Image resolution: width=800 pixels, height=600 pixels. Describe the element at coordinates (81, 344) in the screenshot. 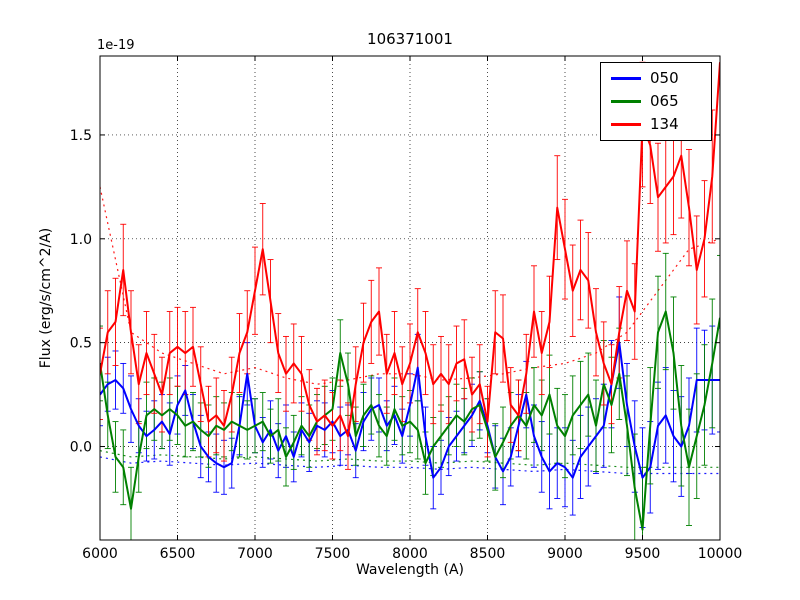

I see `y-tick-label: 0.5` at that location.